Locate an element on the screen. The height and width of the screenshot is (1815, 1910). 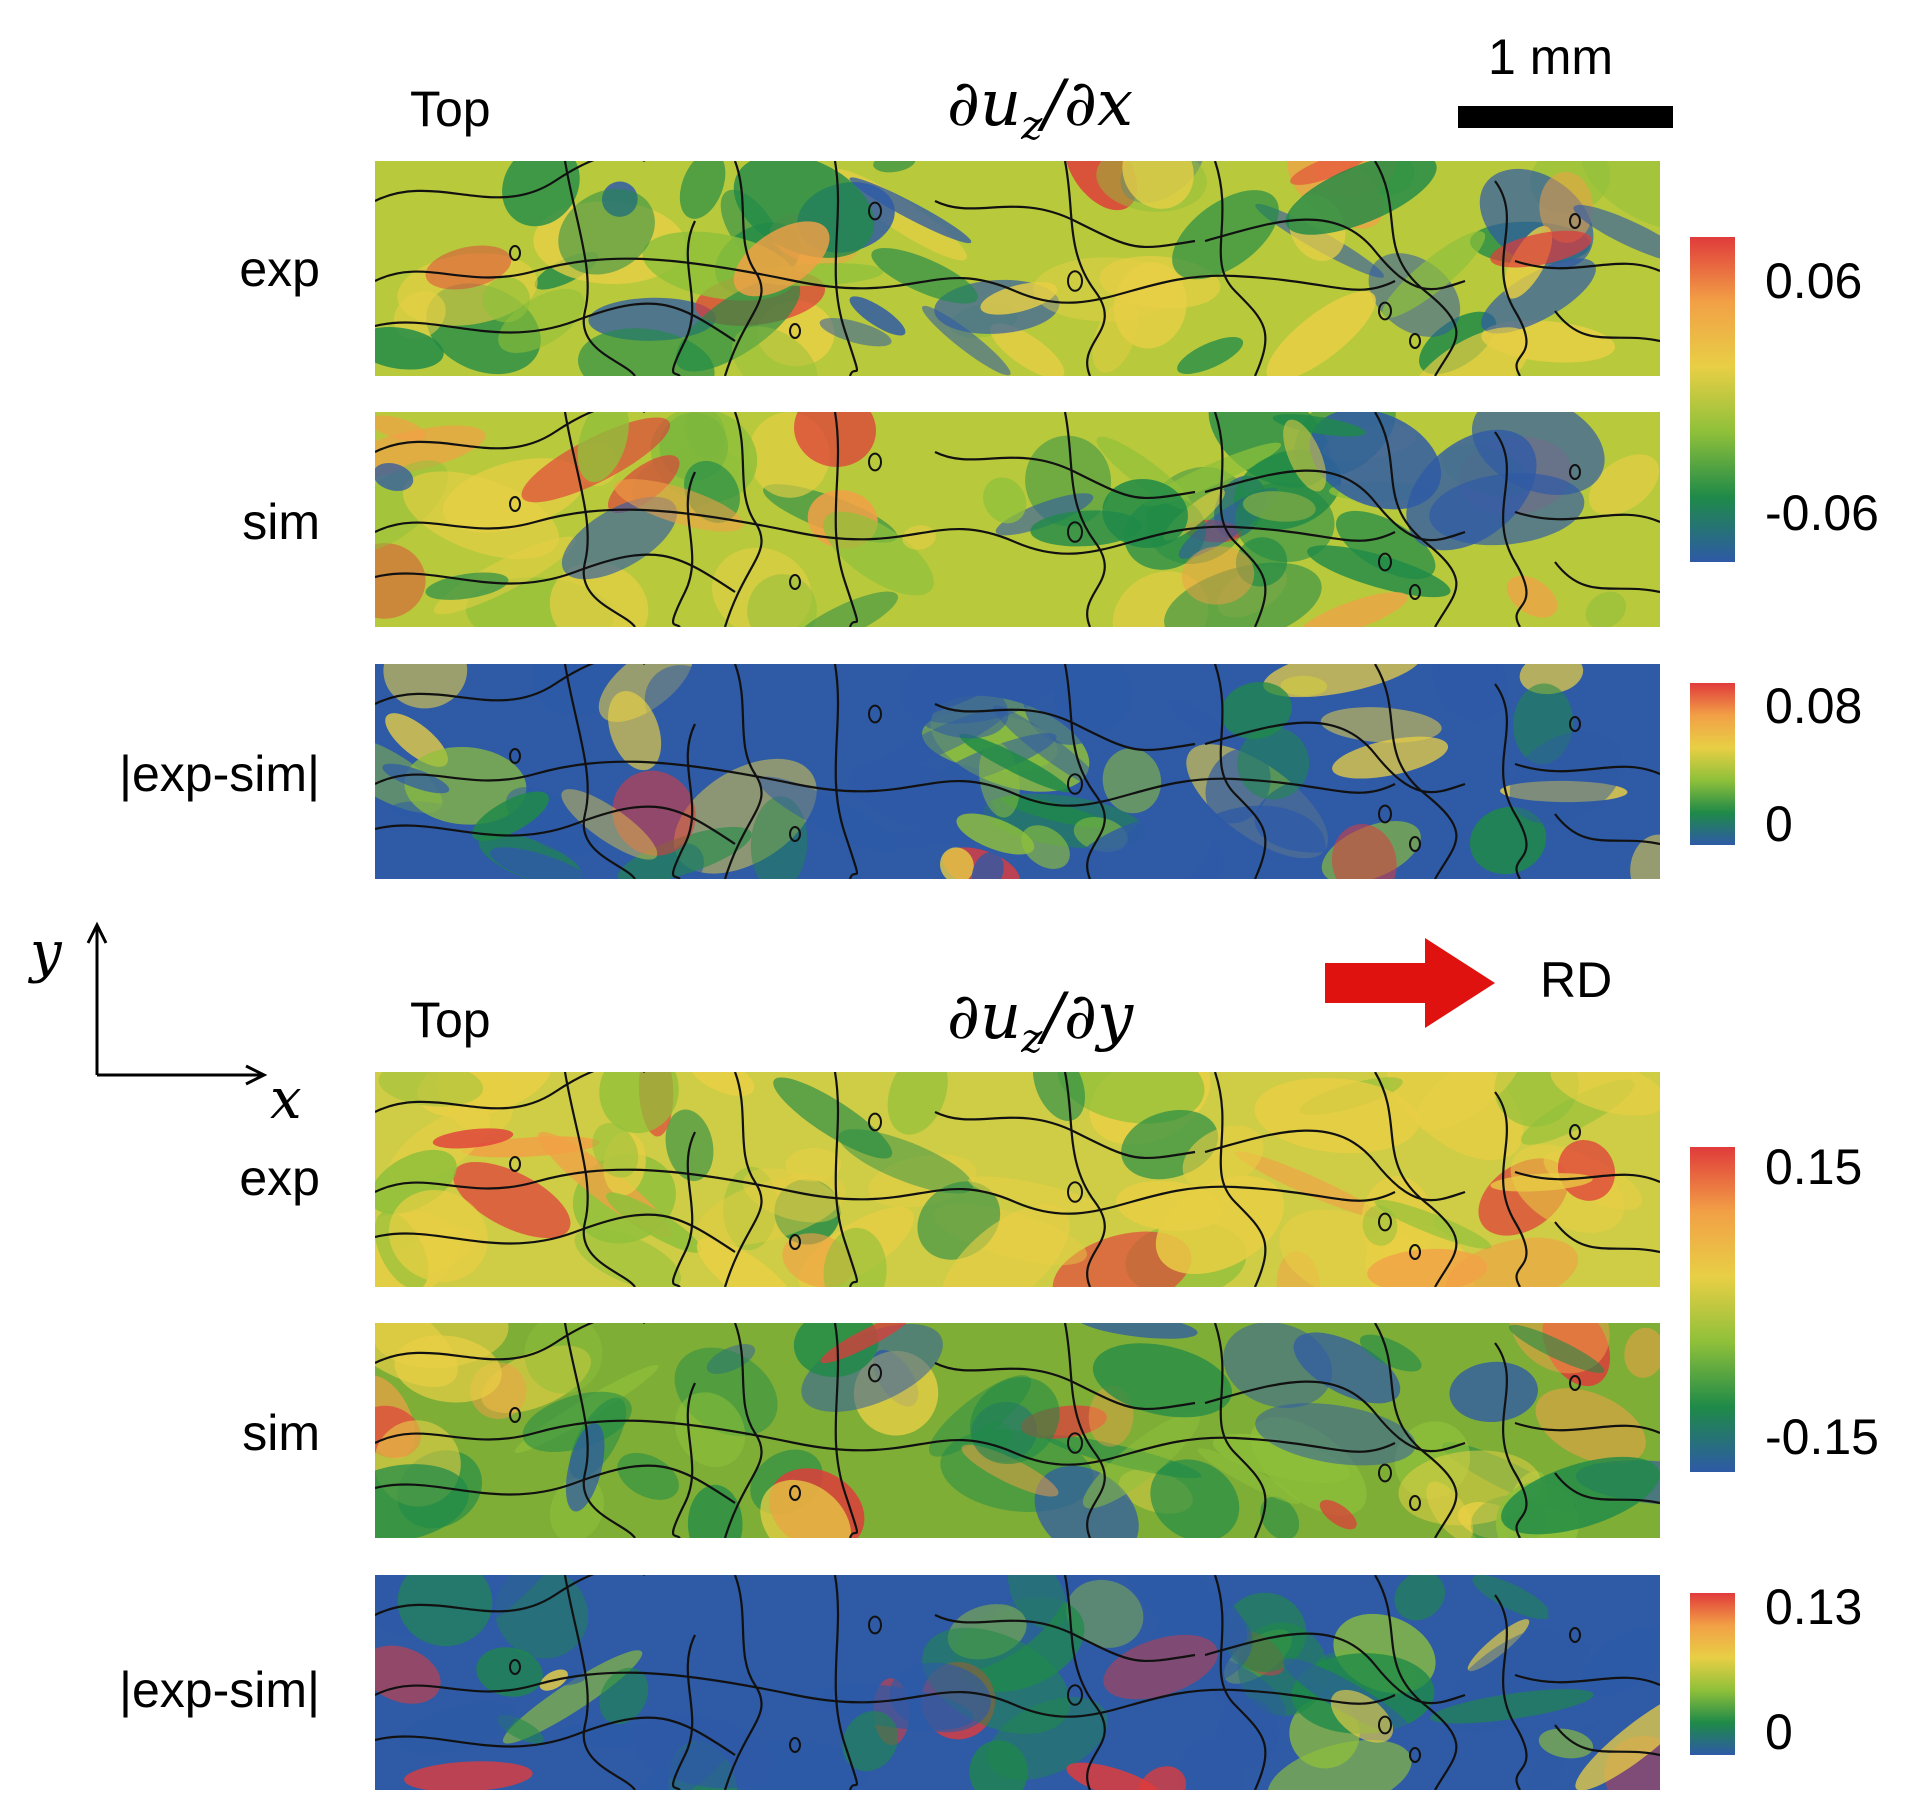
scale-bar-label: 1 mm is located at coordinates (1550, 57).